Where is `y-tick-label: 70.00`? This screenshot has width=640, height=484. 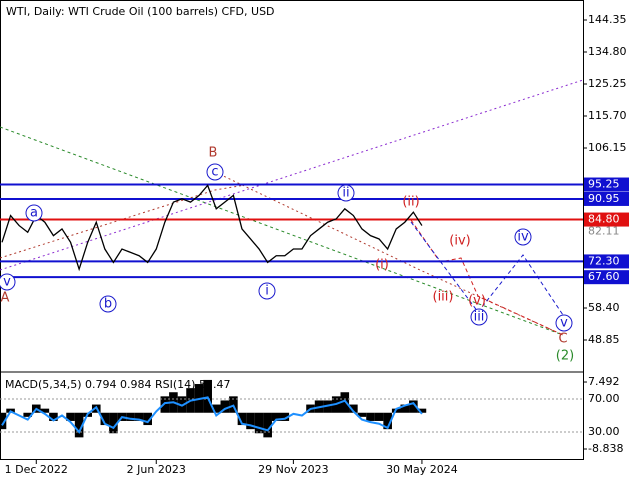 y-tick-label: 70.00 is located at coordinates (604, 398).